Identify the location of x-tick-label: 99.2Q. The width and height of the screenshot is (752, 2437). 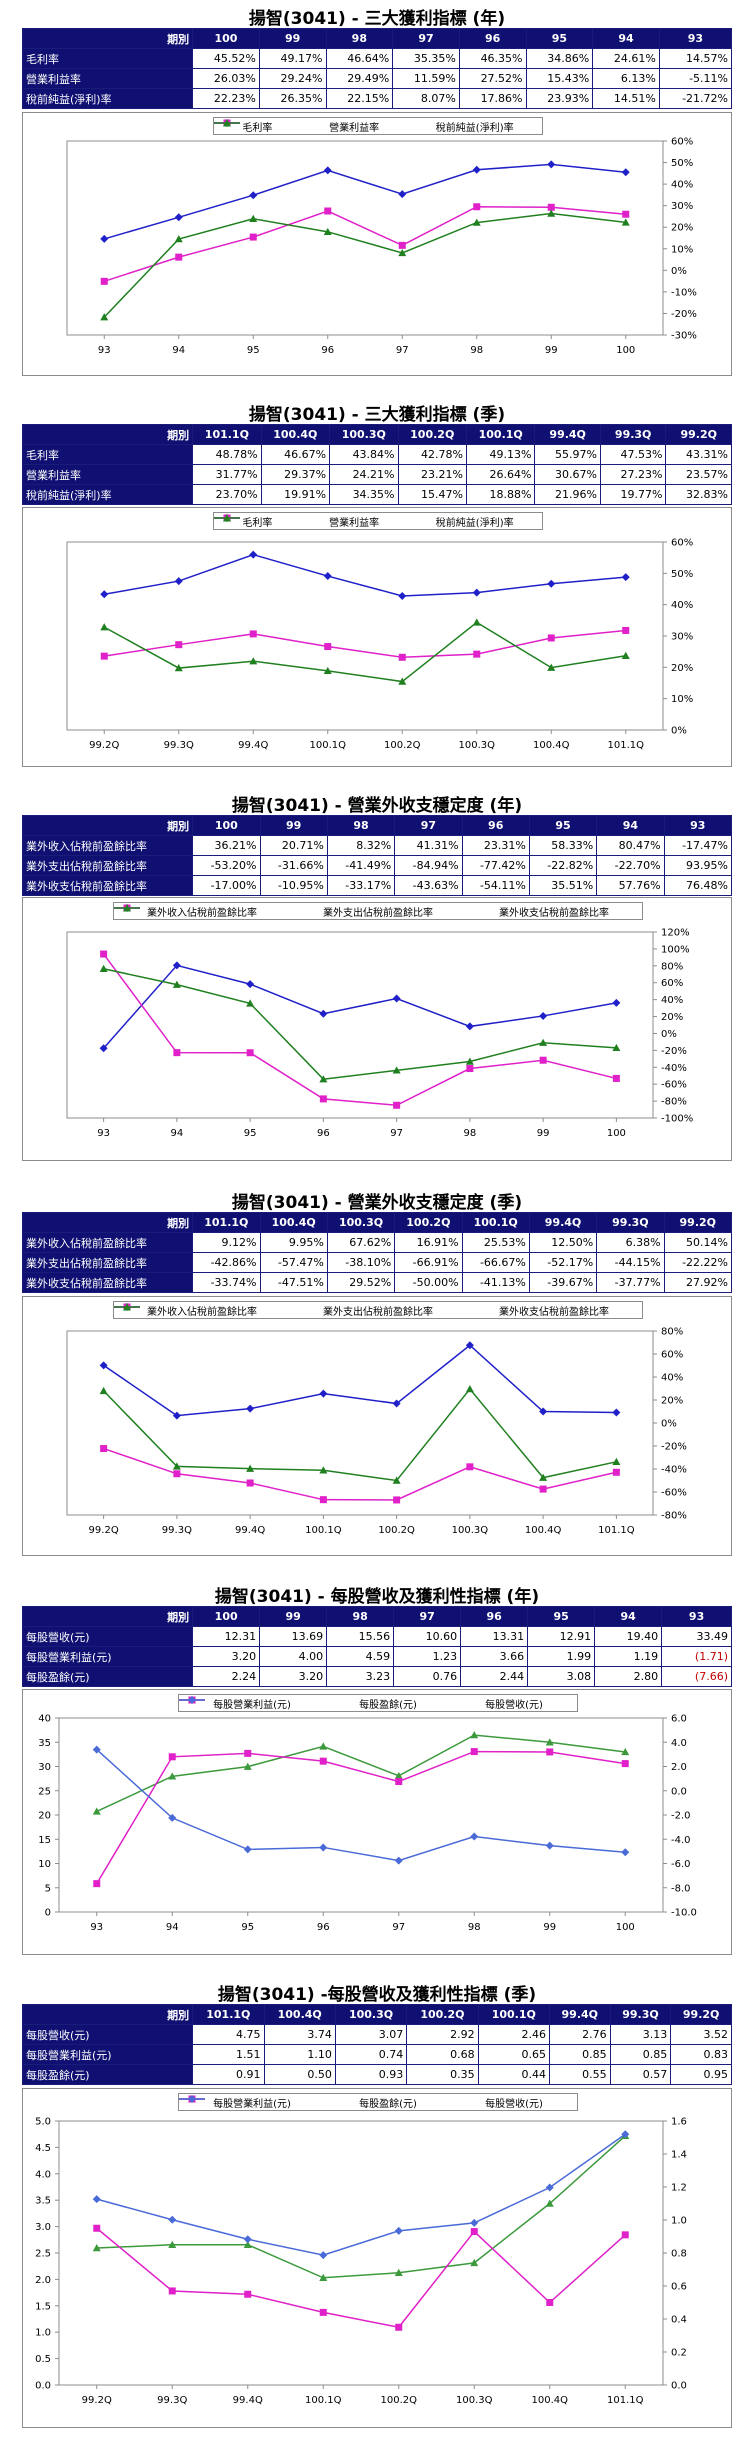
(97, 2400).